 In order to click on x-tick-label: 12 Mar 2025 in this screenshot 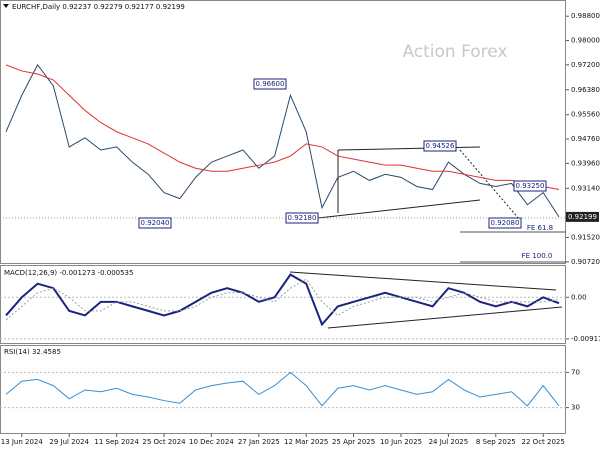, I will do `click(306, 442)`.